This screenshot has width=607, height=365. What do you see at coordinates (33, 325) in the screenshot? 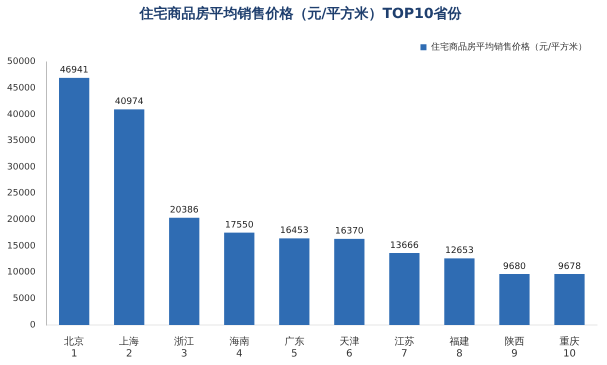
I see `y-tick-label: 0` at bounding box center [33, 325].